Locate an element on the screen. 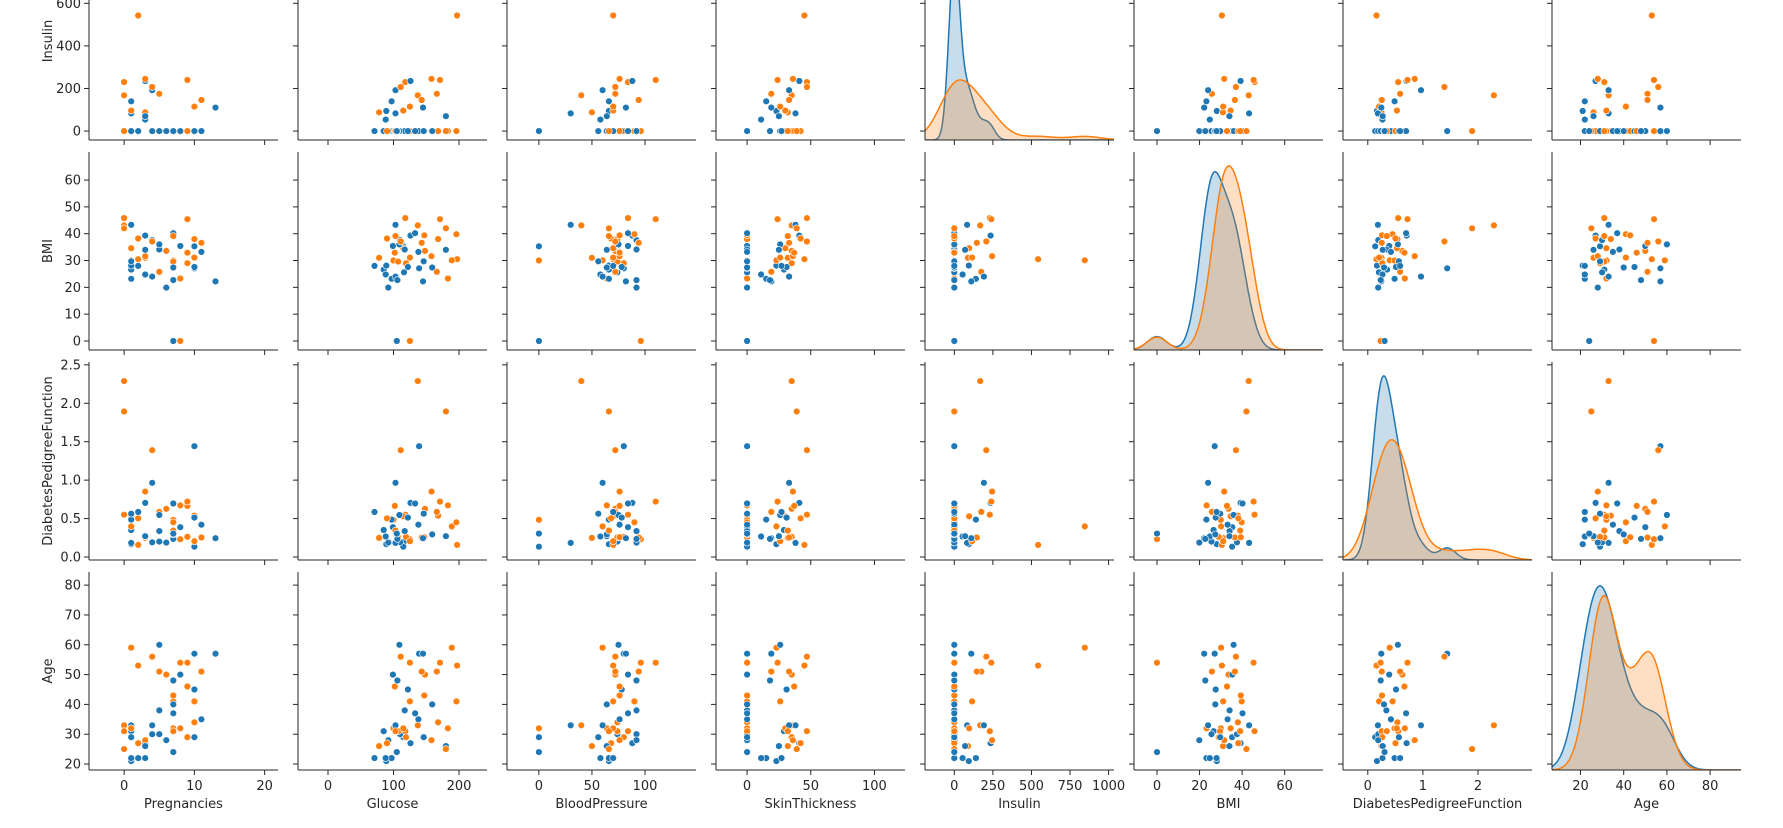  y-tick-label: 1.5 is located at coordinates (70, 442).